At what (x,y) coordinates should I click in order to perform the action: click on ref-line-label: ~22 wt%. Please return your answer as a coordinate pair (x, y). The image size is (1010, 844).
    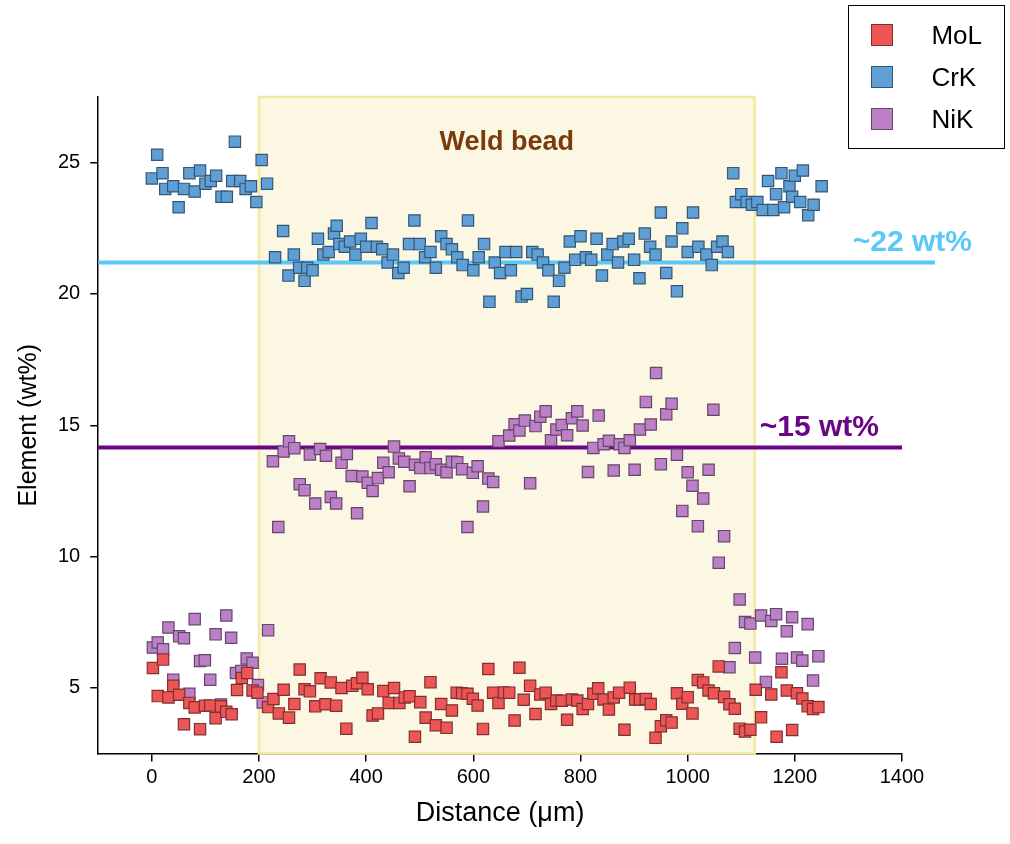
    Looking at the image, I should click on (912, 240).